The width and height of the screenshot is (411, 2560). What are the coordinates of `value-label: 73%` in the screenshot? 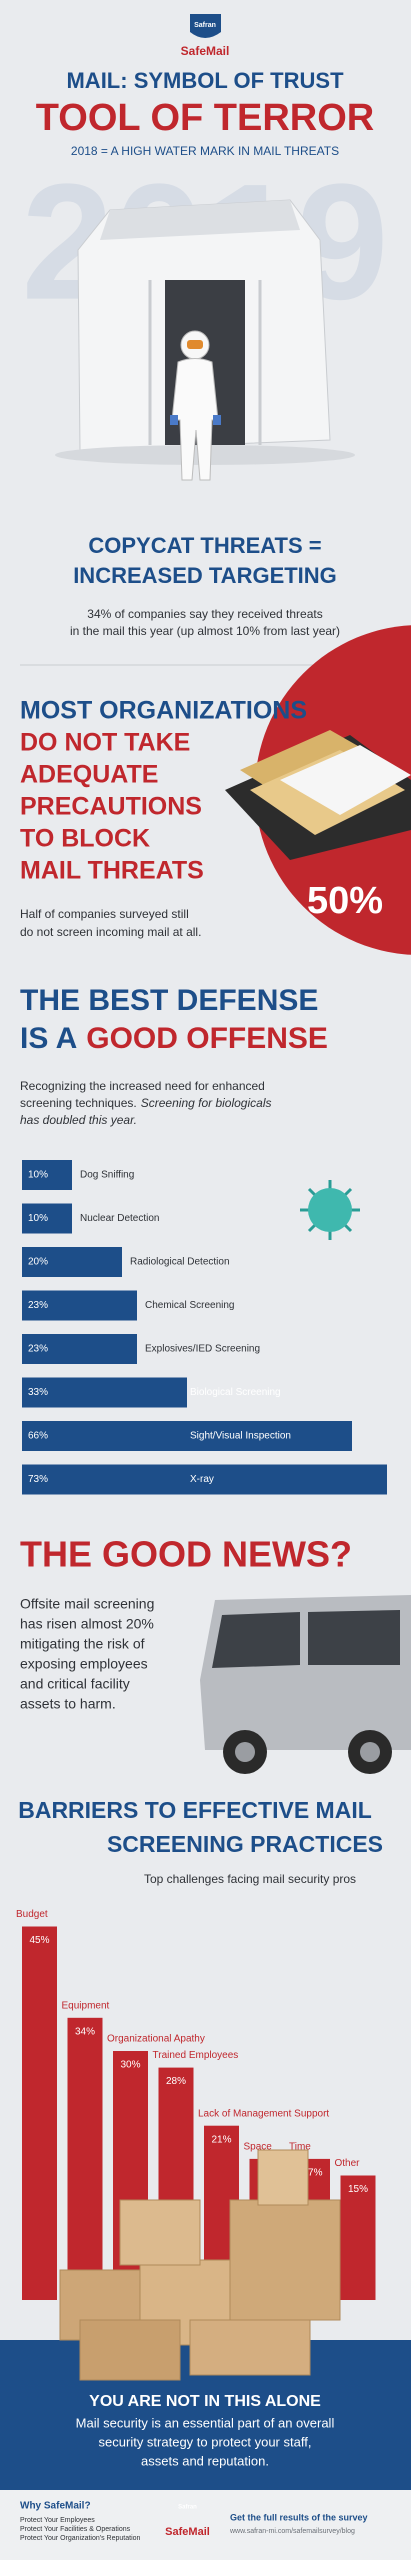 It's located at (38, 1479).